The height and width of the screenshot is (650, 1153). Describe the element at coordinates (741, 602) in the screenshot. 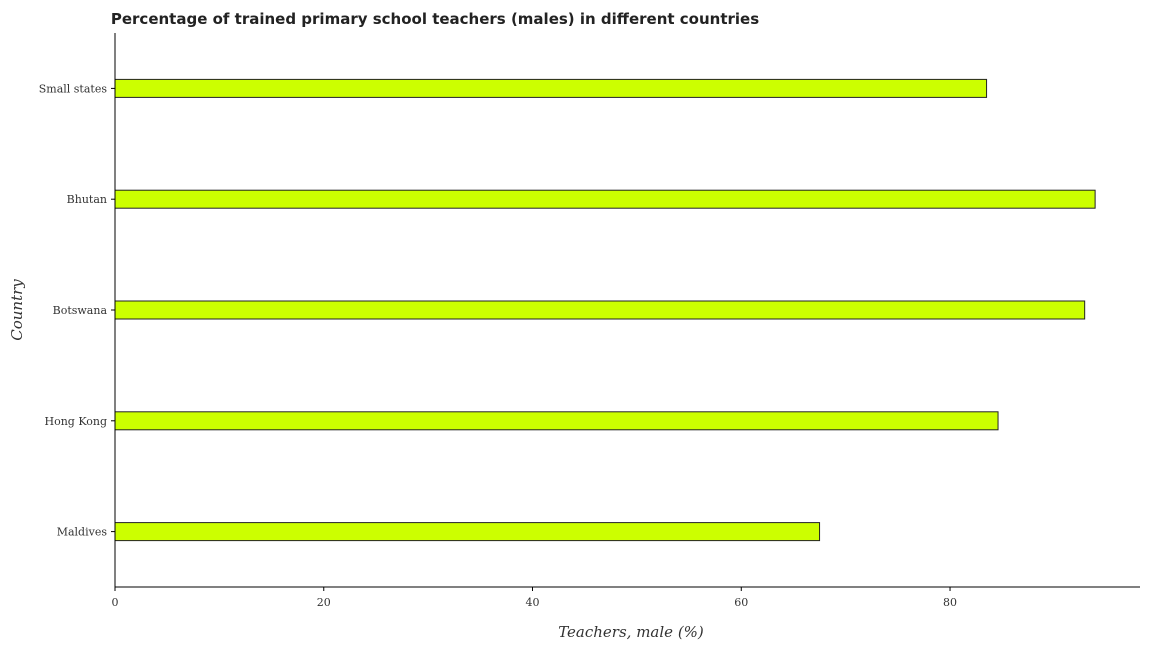

I see `x-tick-label: 60` at that location.